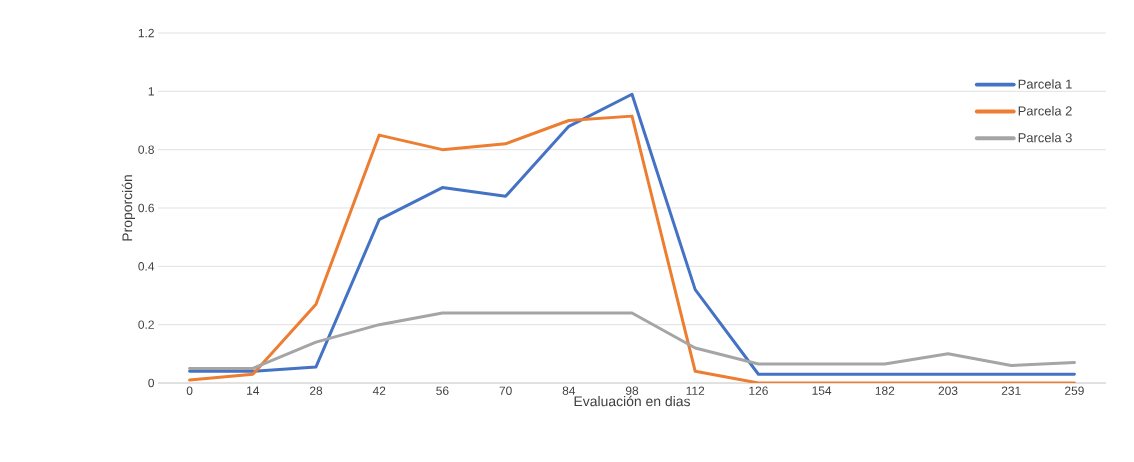 This screenshot has width=1134, height=462. I want to click on x-tick-label: 203, so click(948, 390).